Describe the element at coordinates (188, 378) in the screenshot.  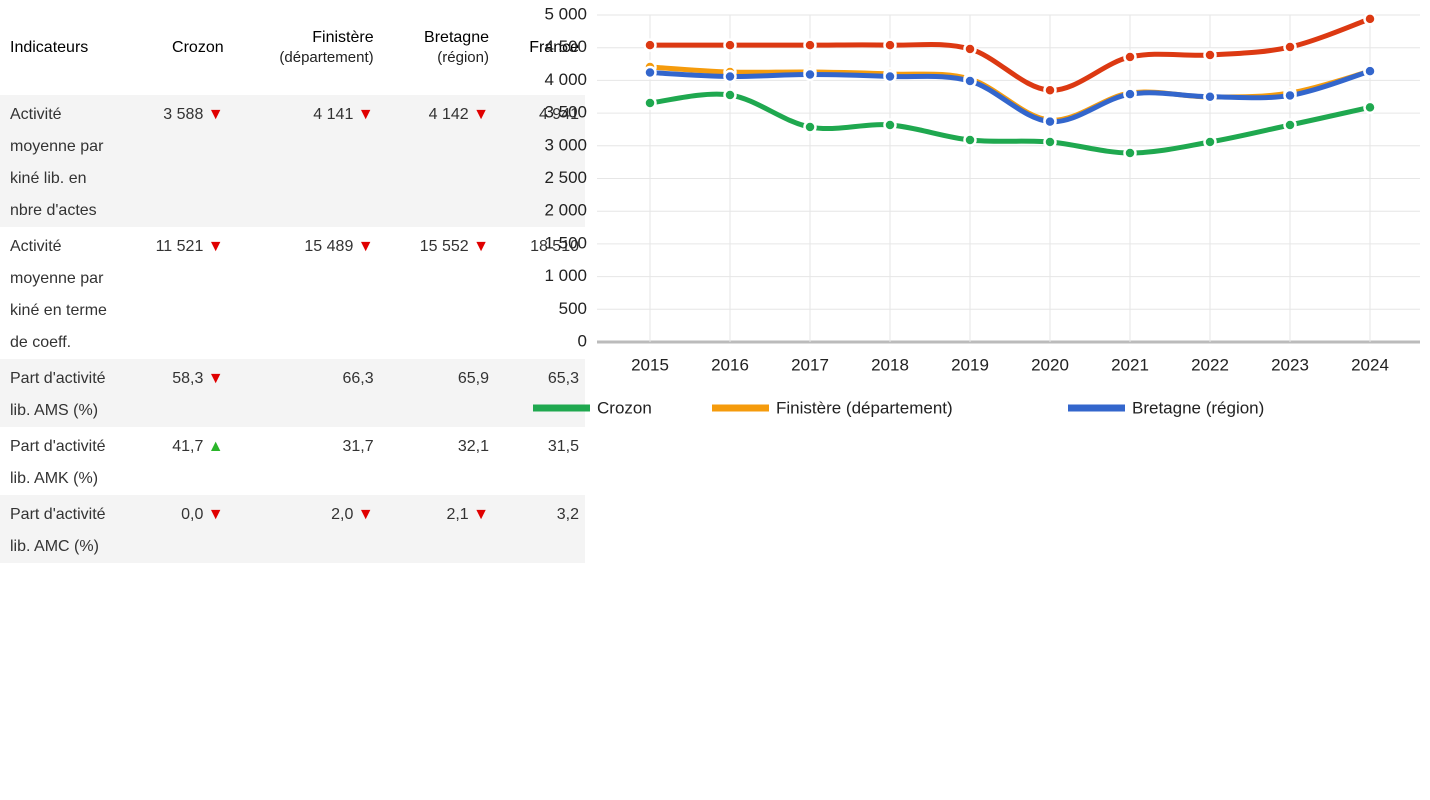
I see `cell-value: 58,3` at that location.